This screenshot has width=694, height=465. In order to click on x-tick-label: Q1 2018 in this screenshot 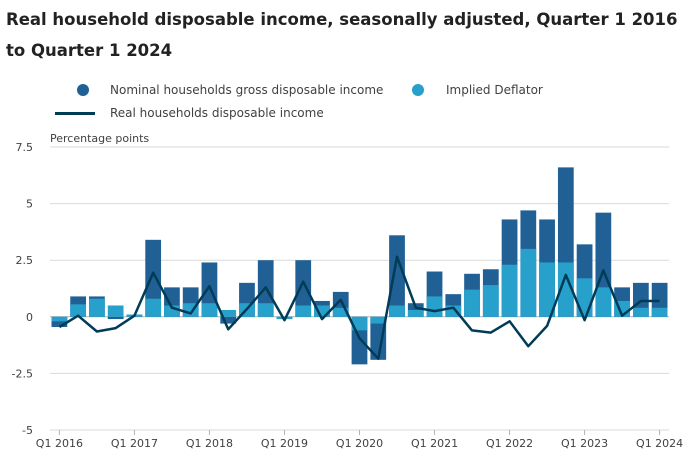, I will do `click(209, 443)`.